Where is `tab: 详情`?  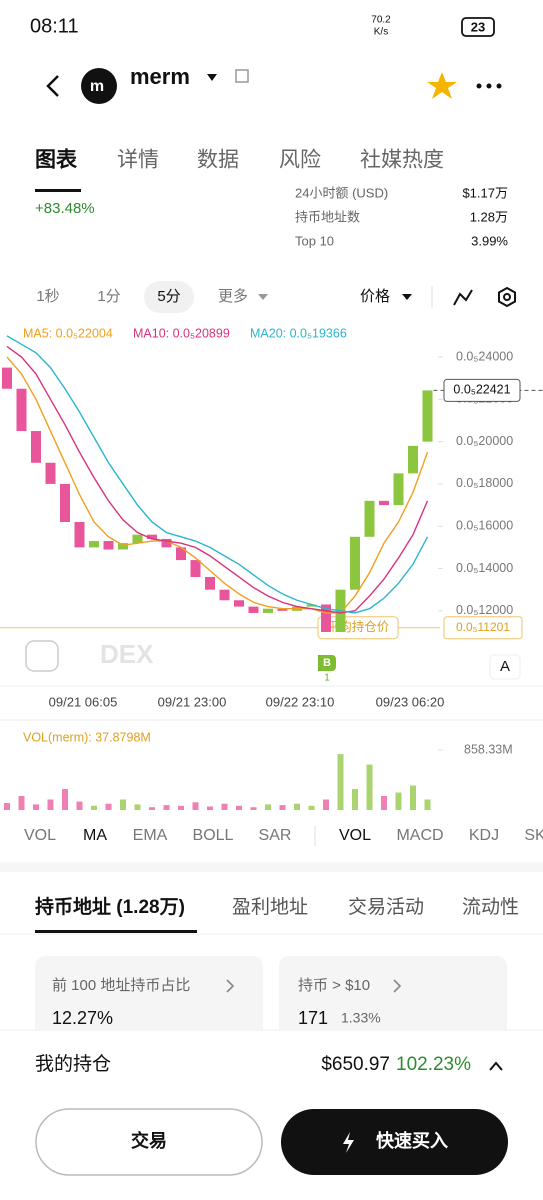 tab: 详情 is located at coordinates (138, 160).